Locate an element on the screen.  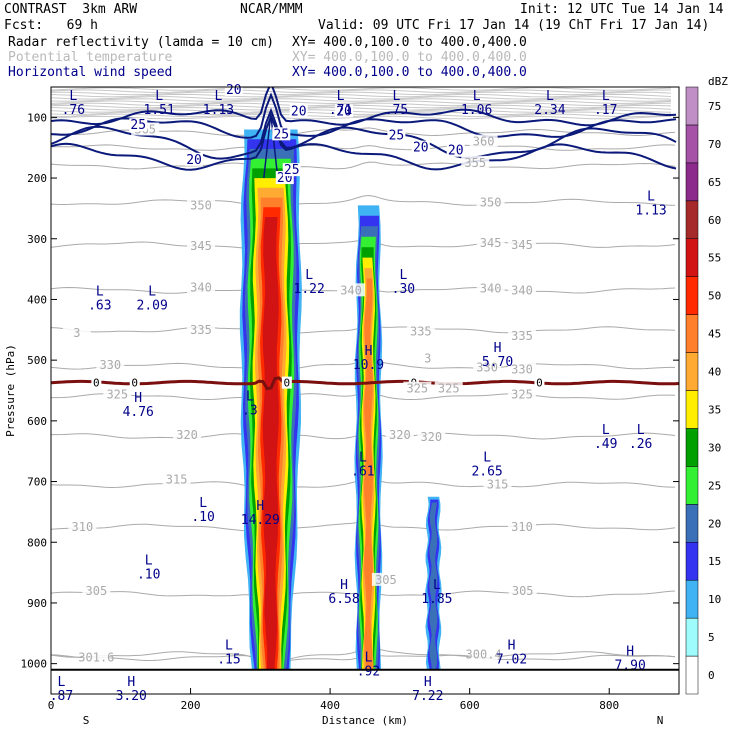
x-tick-label: 400 is located at coordinates (330, 705).